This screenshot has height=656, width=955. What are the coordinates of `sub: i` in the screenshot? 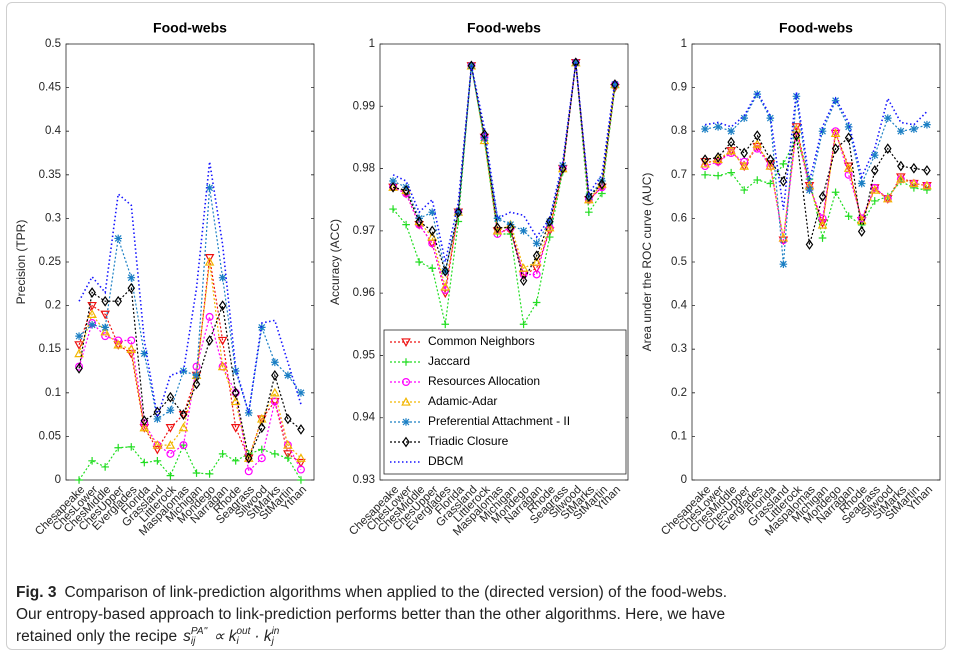 It's located at (237, 641).